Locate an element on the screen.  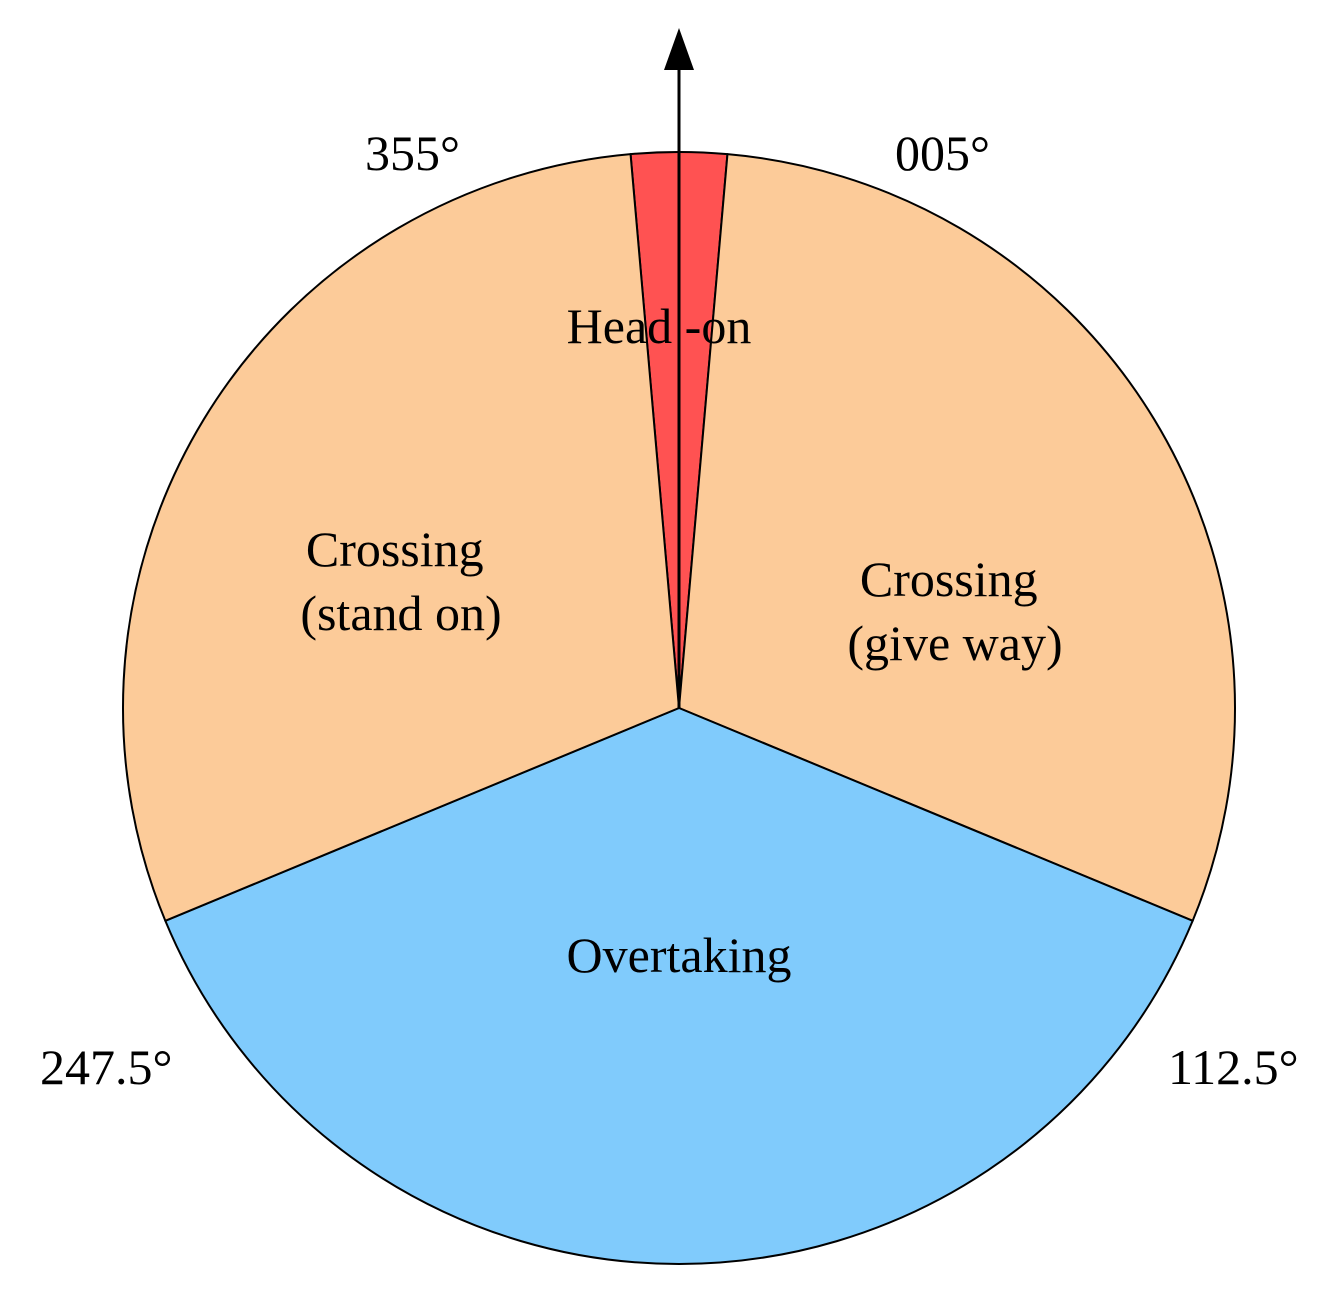
heading-arrow-icon is located at coordinates (679, 368).